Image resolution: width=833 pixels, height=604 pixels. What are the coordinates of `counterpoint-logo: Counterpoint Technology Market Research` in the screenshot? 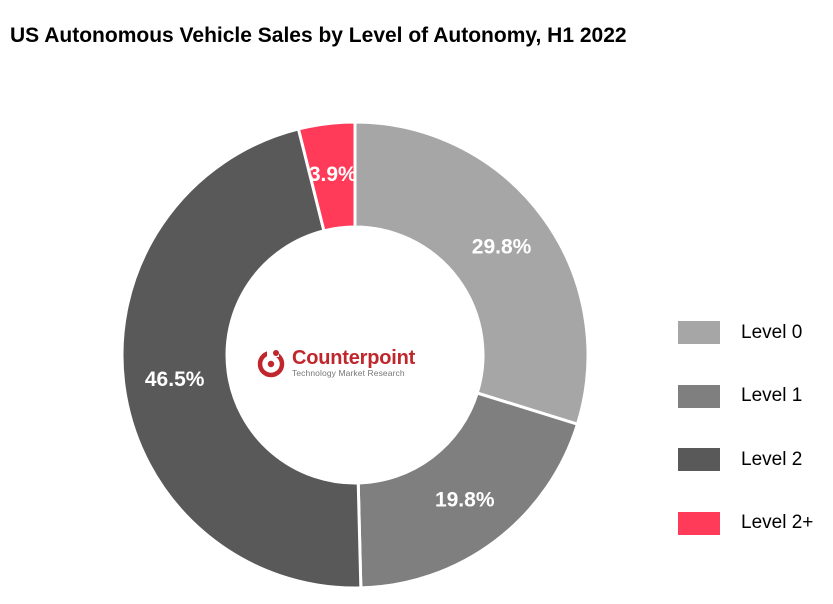 It's located at (335, 363).